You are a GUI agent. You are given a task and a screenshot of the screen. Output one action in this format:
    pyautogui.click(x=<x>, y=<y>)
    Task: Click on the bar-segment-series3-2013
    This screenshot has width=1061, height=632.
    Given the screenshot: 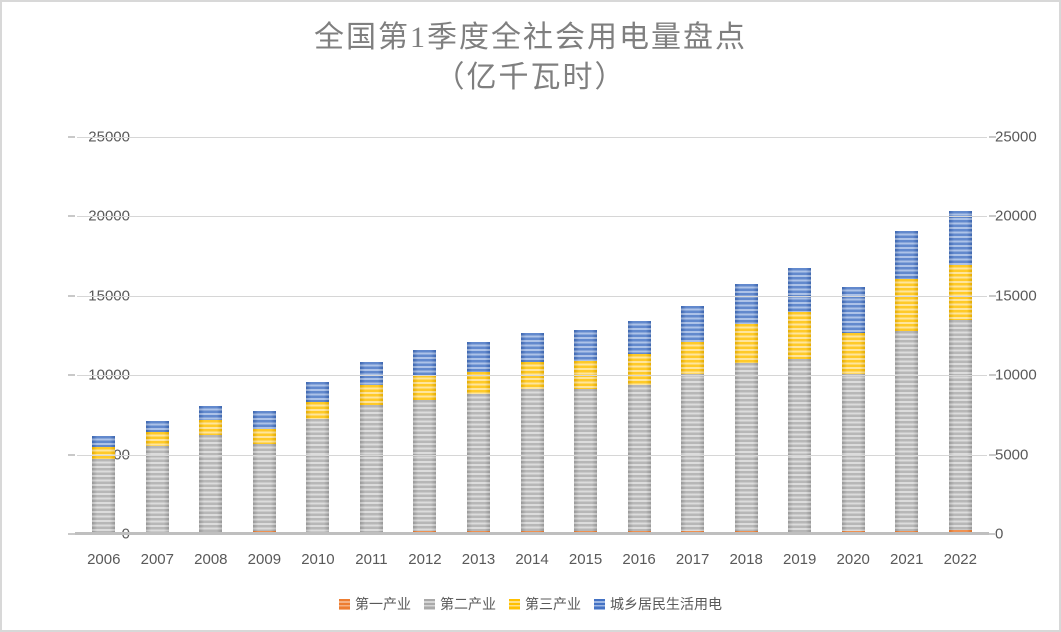 What is the action you would take?
    pyautogui.click(x=478, y=383)
    